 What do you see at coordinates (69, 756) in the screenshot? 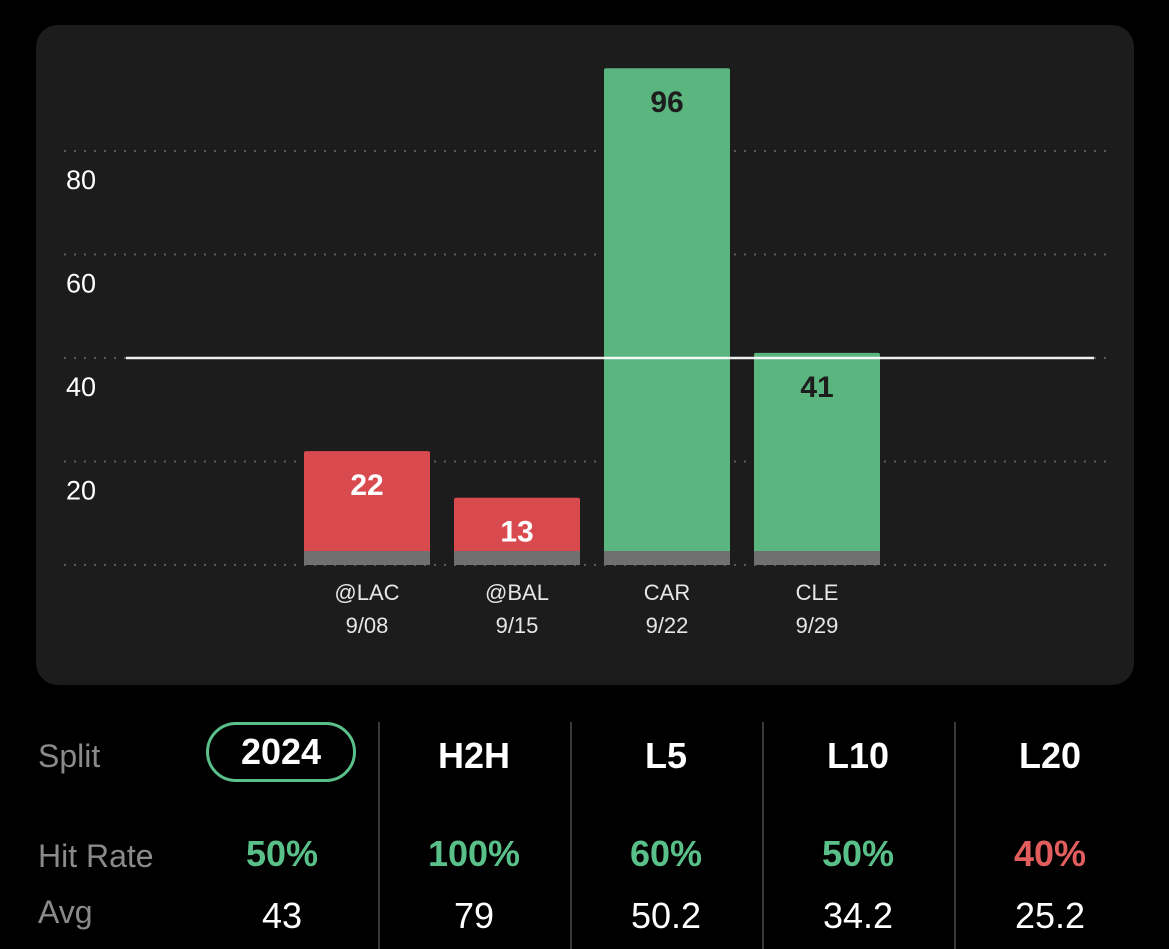
I see `split-row-label: Split` at bounding box center [69, 756].